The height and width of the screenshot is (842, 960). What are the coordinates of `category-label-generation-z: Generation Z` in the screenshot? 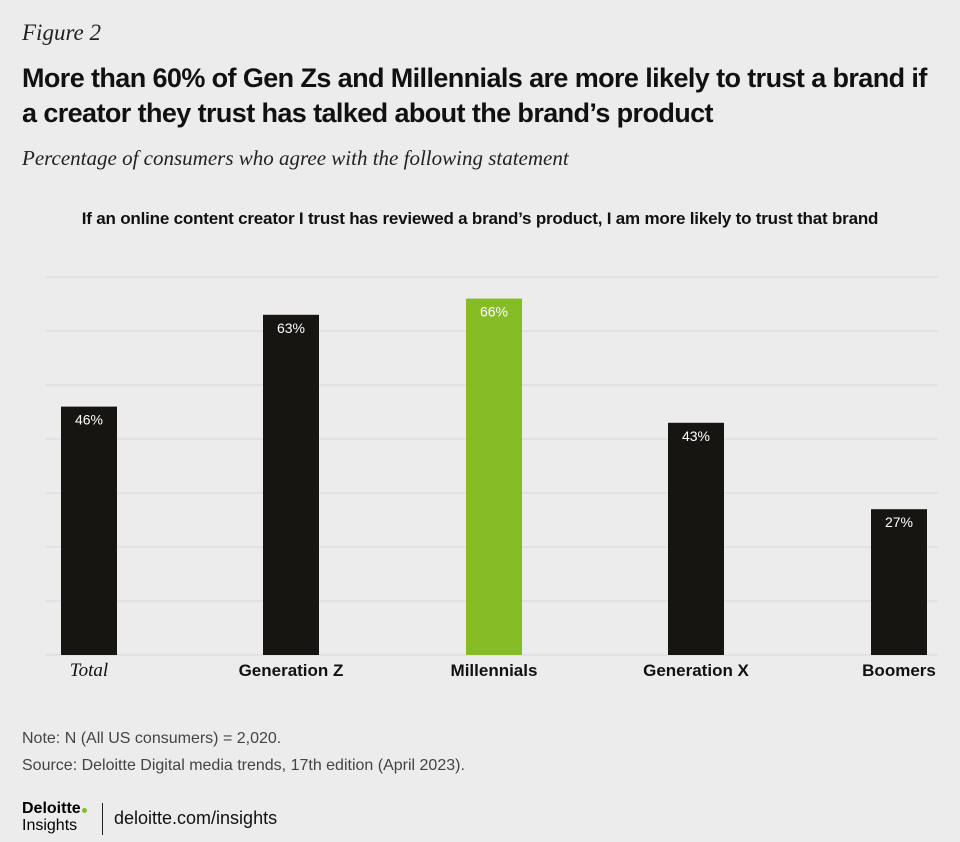 It's located at (291, 670).